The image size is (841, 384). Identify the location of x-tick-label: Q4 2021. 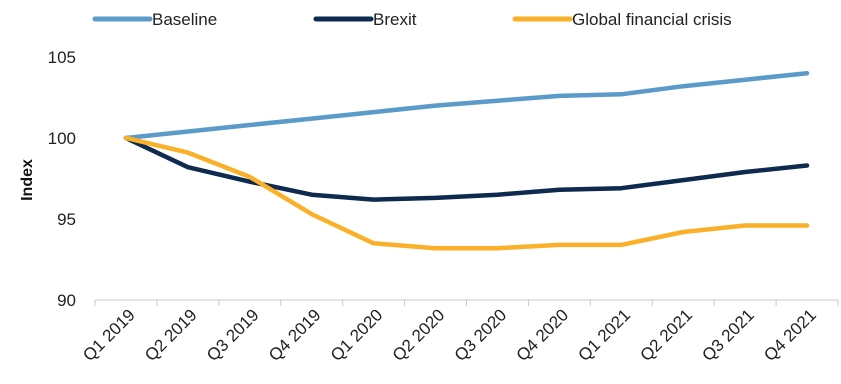
(790, 335).